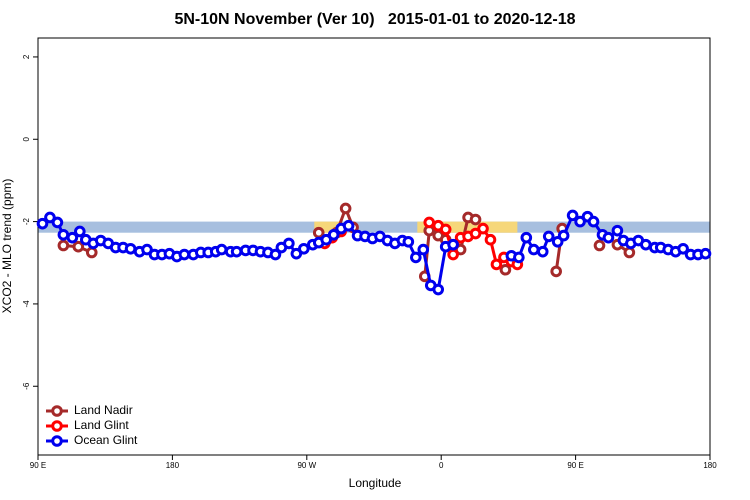 The height and width of the screenshot is (500, 750). Describe the element at coordinates (441, 465) in the screenshot. I see `x-tick-label: 0` at that location.